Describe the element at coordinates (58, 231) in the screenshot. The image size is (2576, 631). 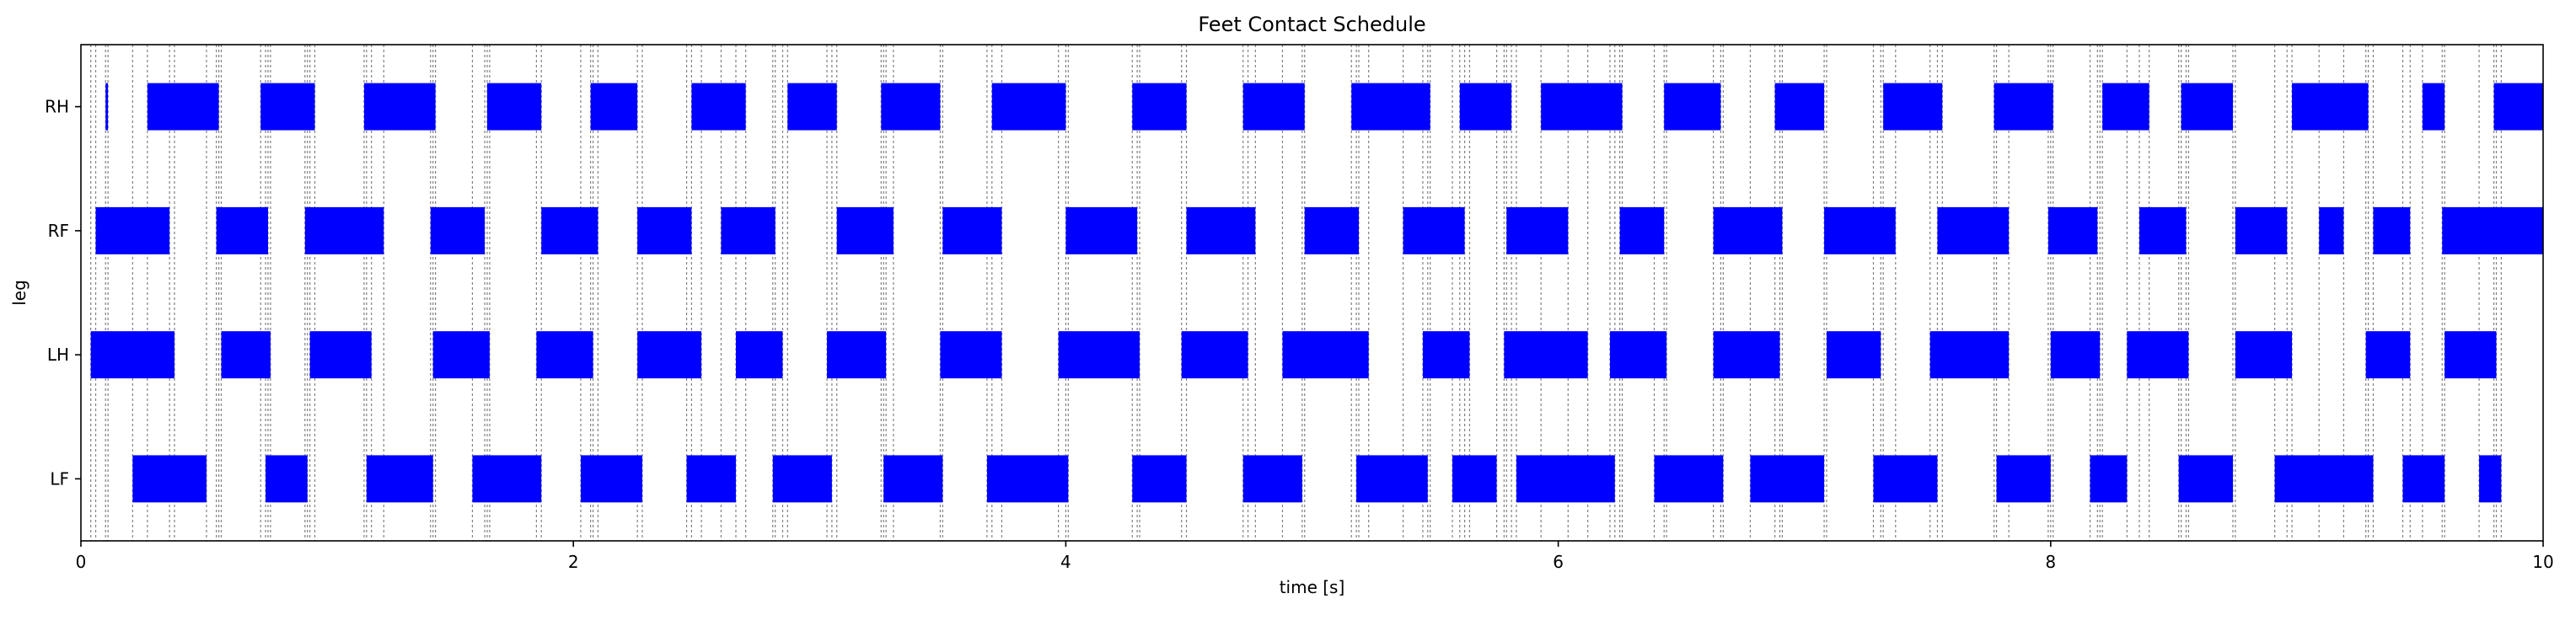
I see `y-tick-label: RF` at that location.